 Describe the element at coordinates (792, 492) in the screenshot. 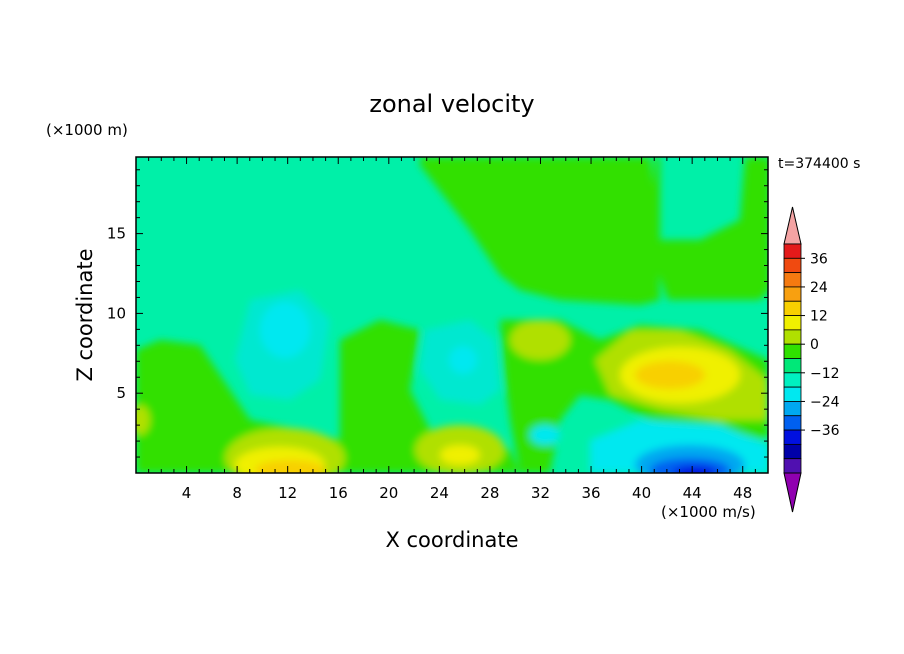

I see `colorbar-extend-min` at that location.